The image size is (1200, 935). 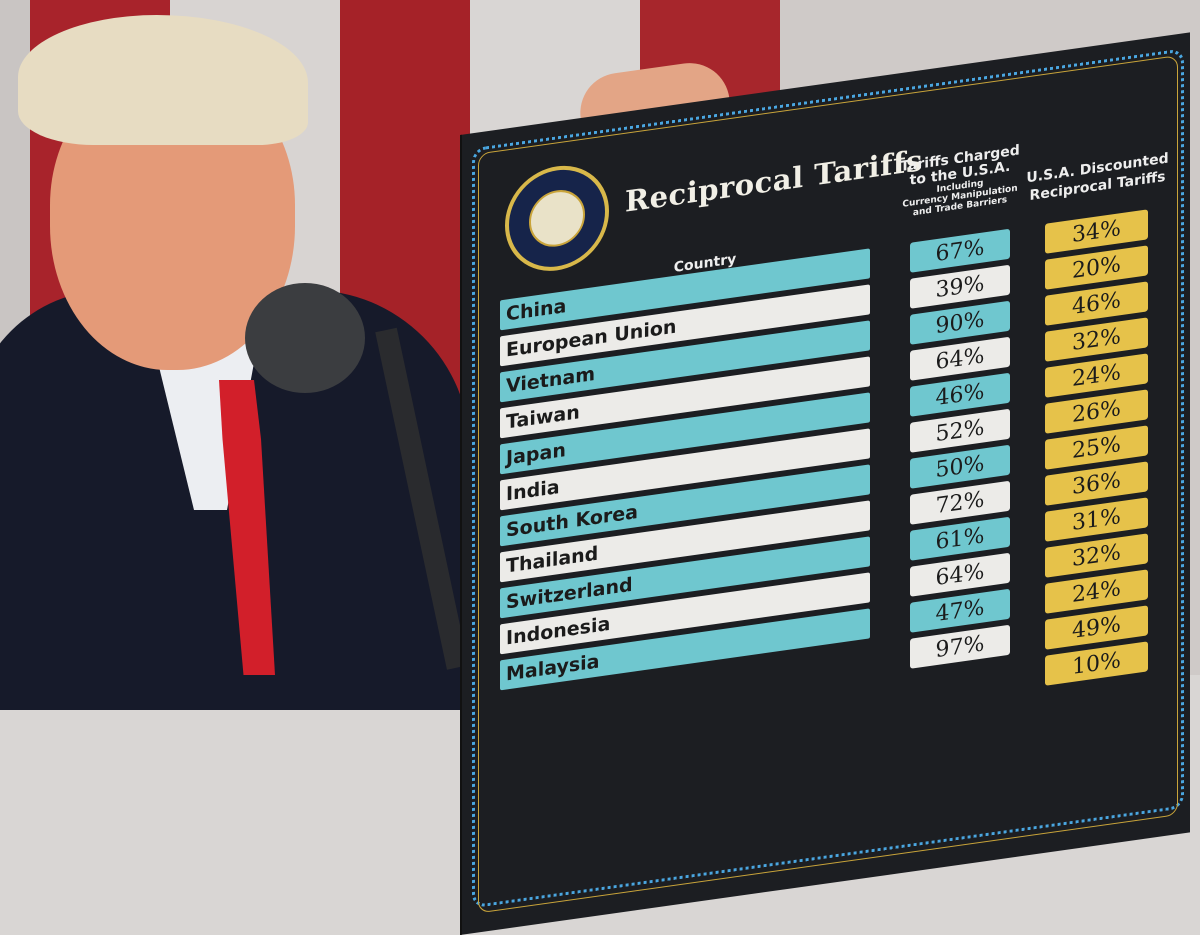 What do you see at coordinates (305, 338) in the screenshot?
I see `microphone` at bounding box center [305, 338].